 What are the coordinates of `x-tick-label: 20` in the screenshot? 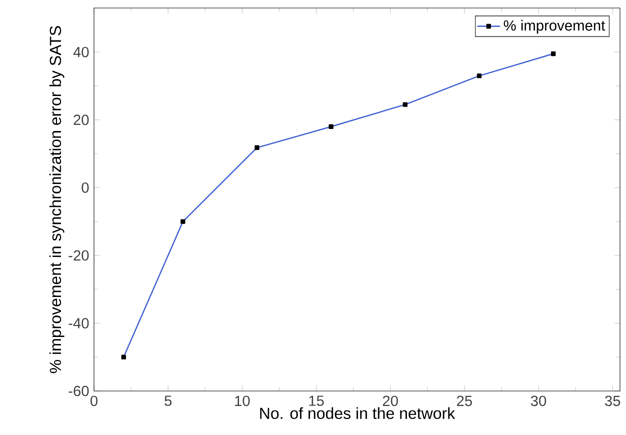 It's located at (390, 401).